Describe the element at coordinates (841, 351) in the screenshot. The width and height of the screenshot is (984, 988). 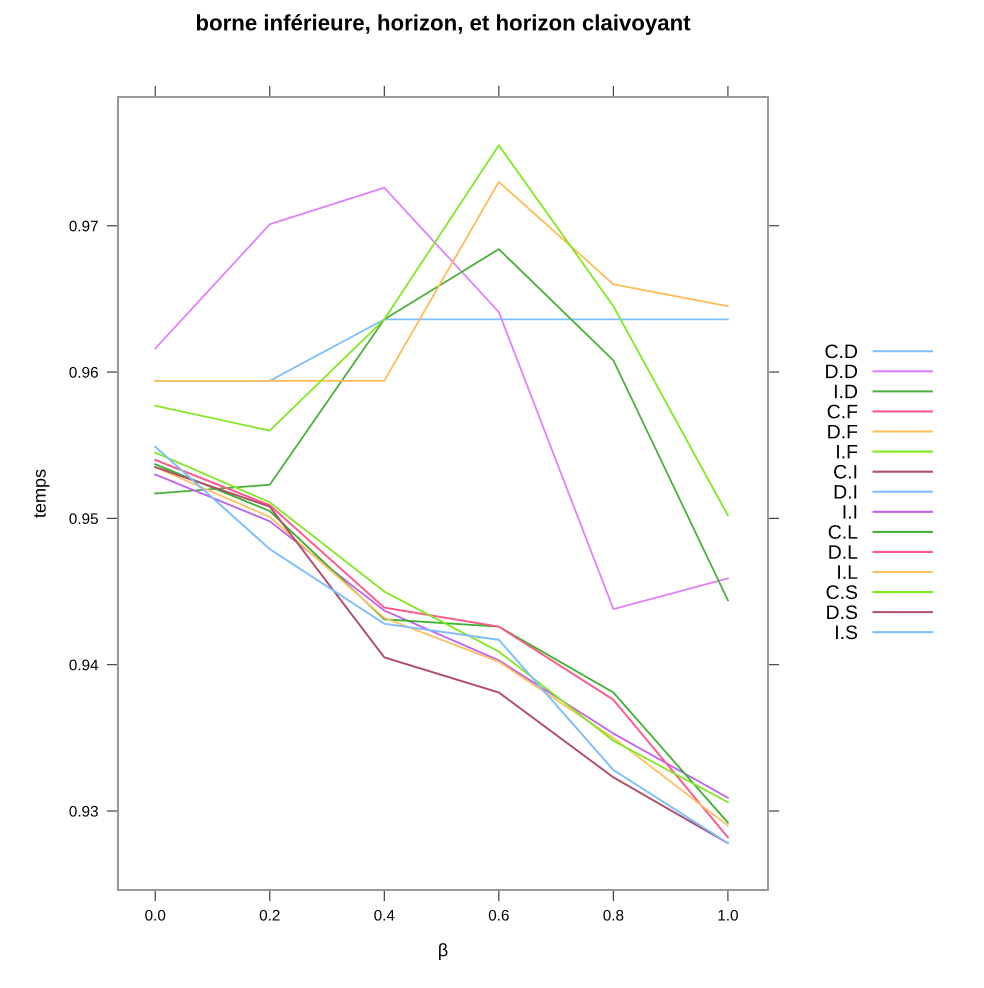
I see `legend-label: C.D` at that location.